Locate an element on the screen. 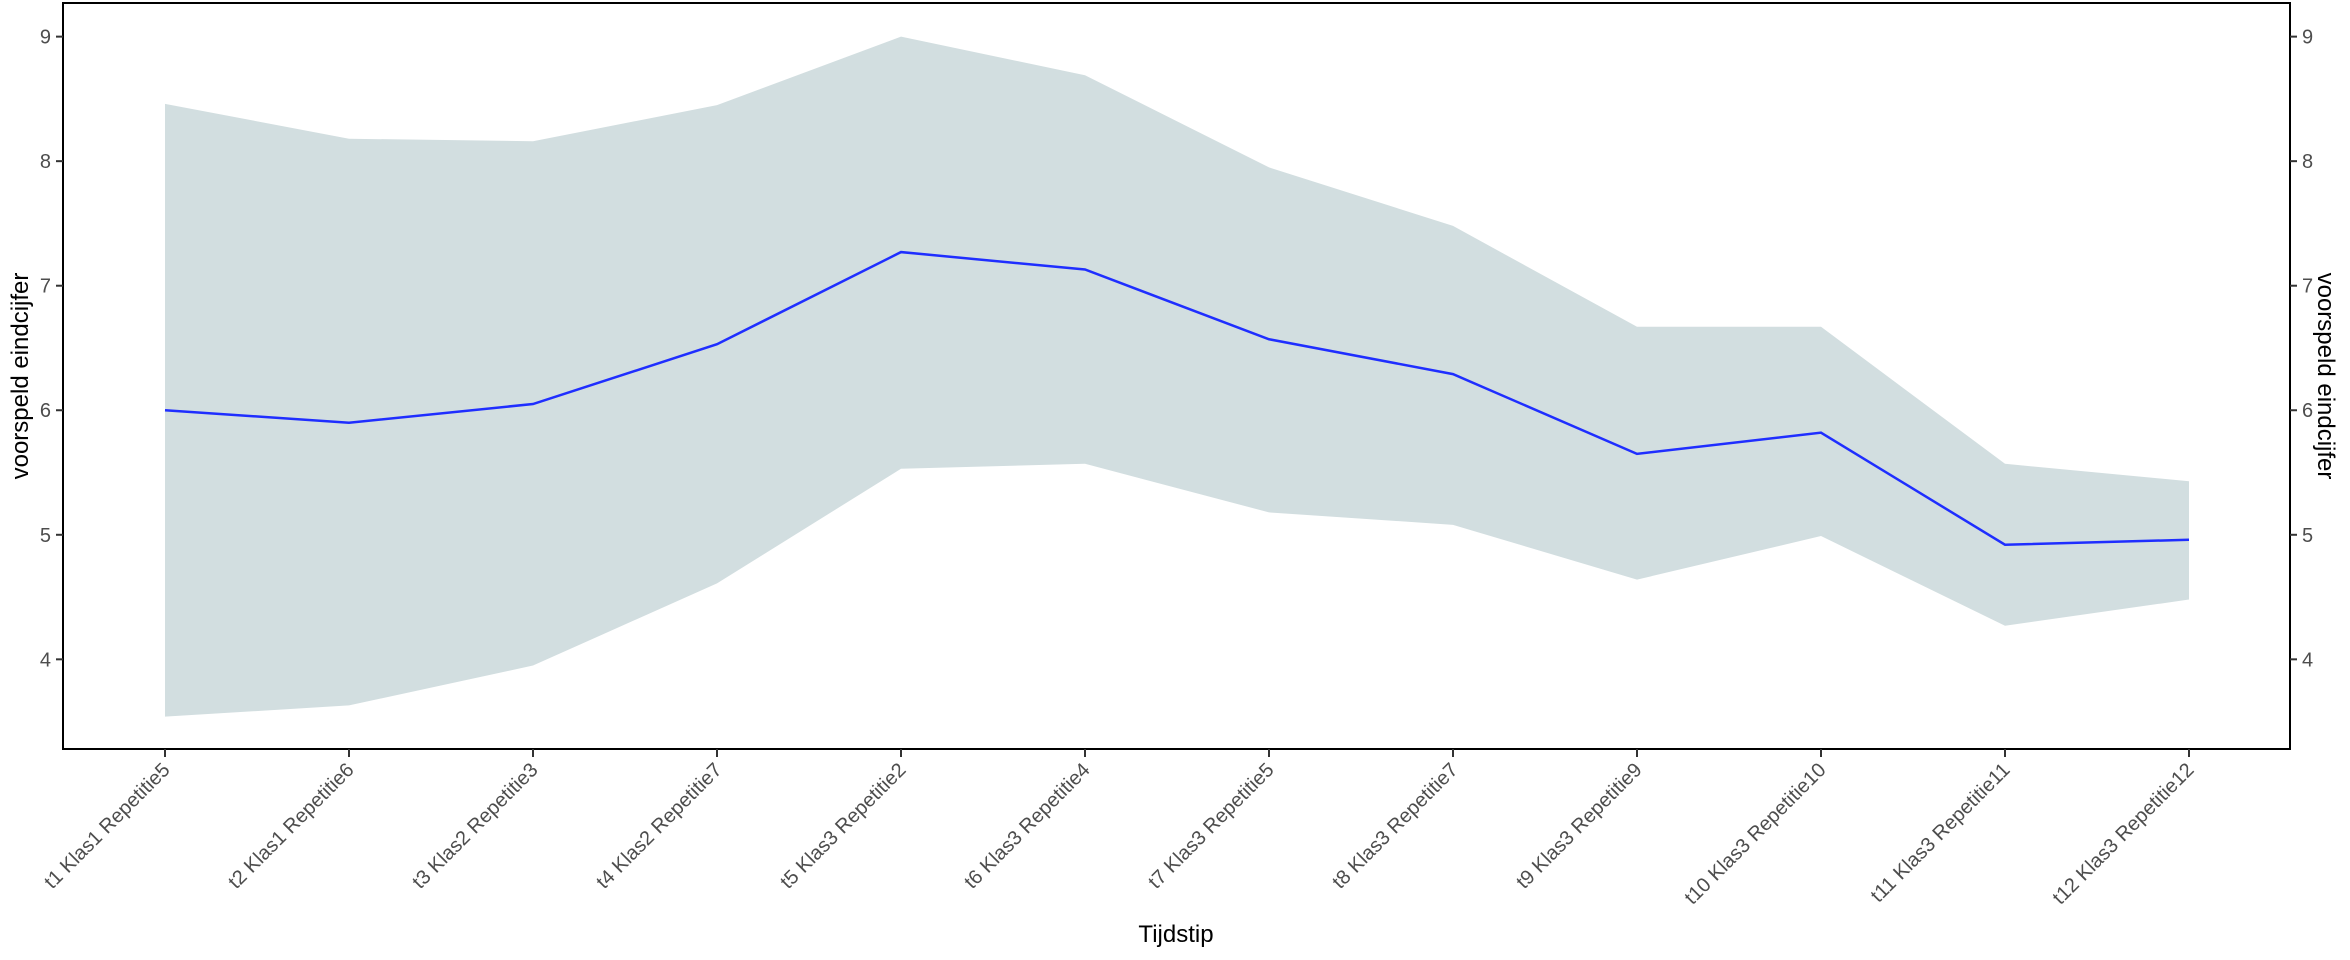 The image size is (2350, 960). x-tick-label: t5 Klas3 Repetitie2 is located at coordinates (843, 826).